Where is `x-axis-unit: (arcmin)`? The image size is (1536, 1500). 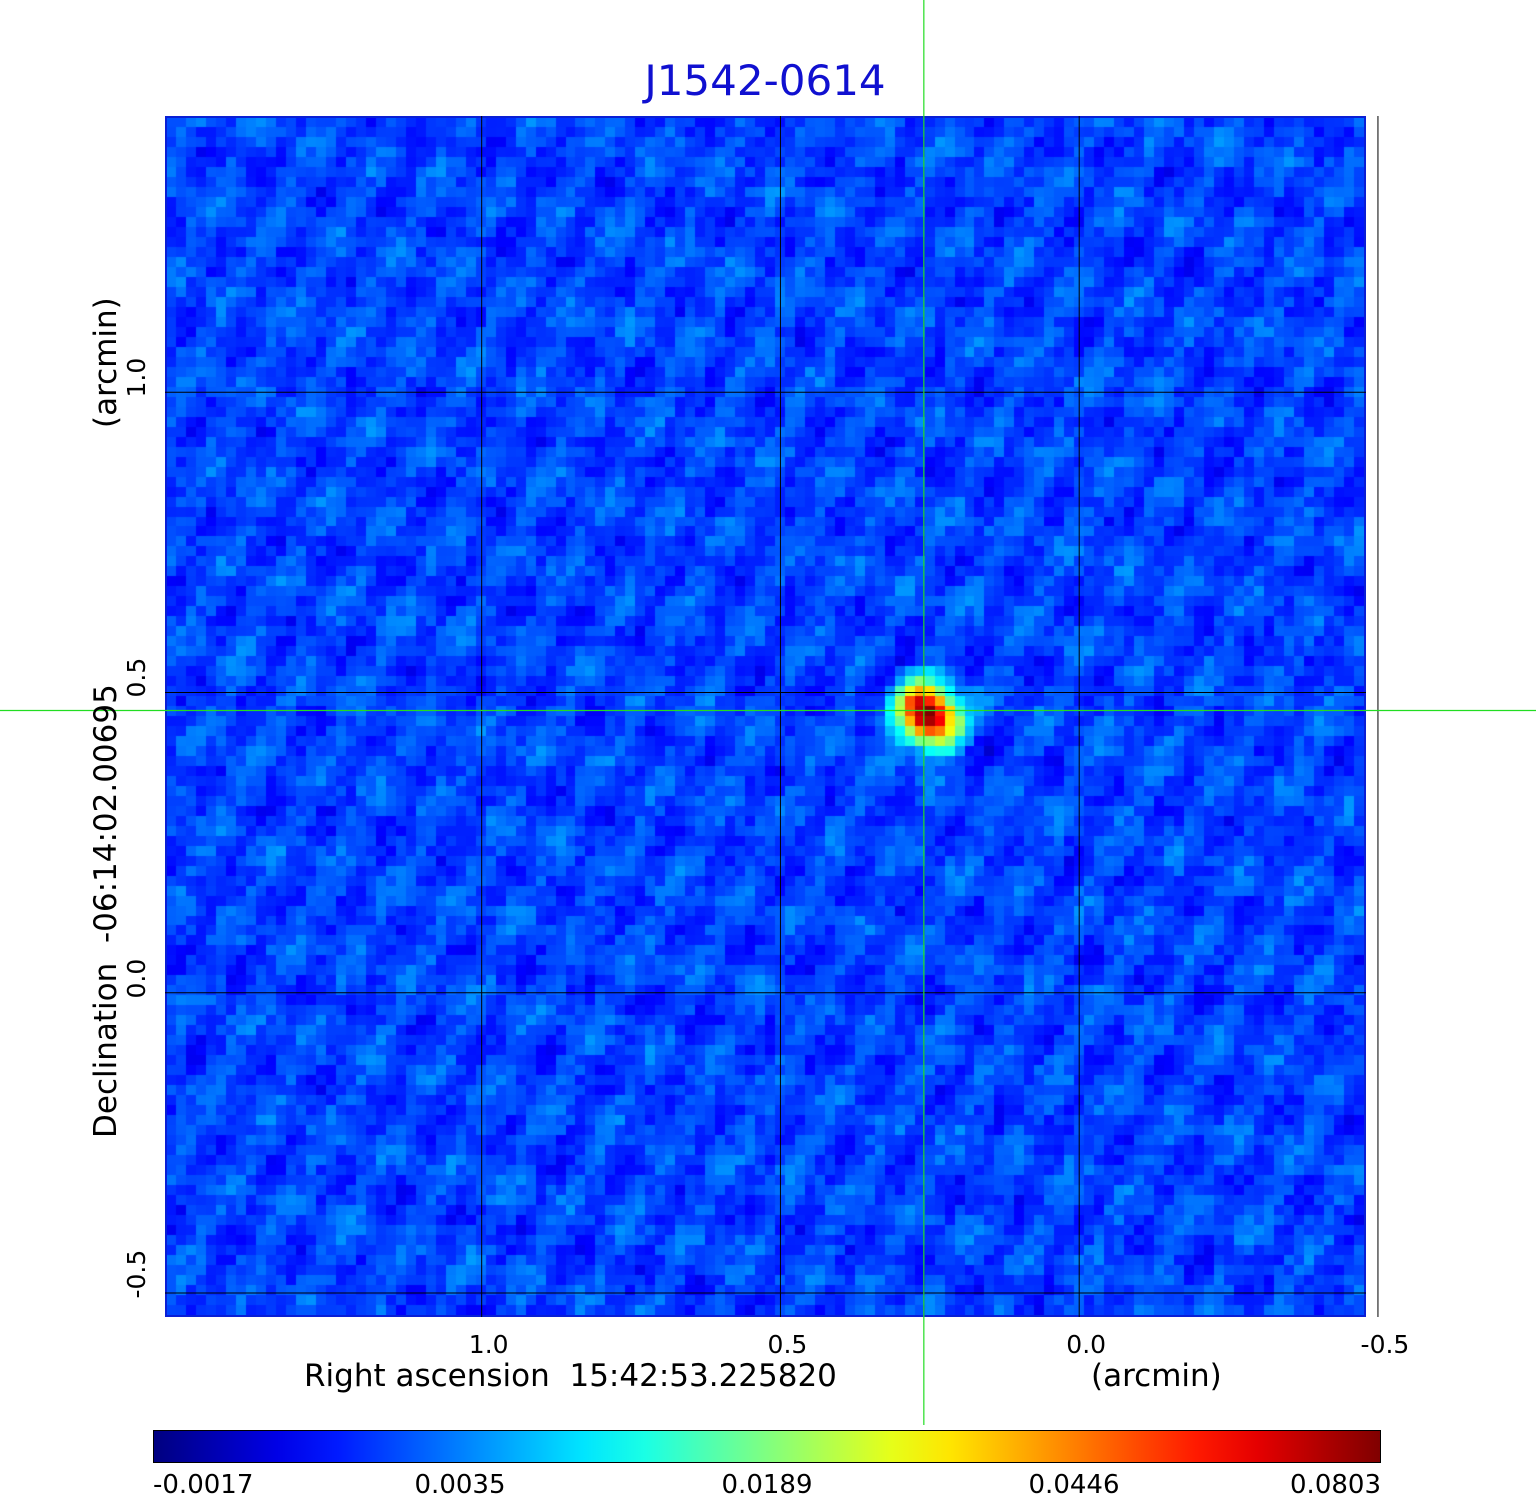 x-axis-unit: (arcmin) is located at coordinates (1156, 1376).